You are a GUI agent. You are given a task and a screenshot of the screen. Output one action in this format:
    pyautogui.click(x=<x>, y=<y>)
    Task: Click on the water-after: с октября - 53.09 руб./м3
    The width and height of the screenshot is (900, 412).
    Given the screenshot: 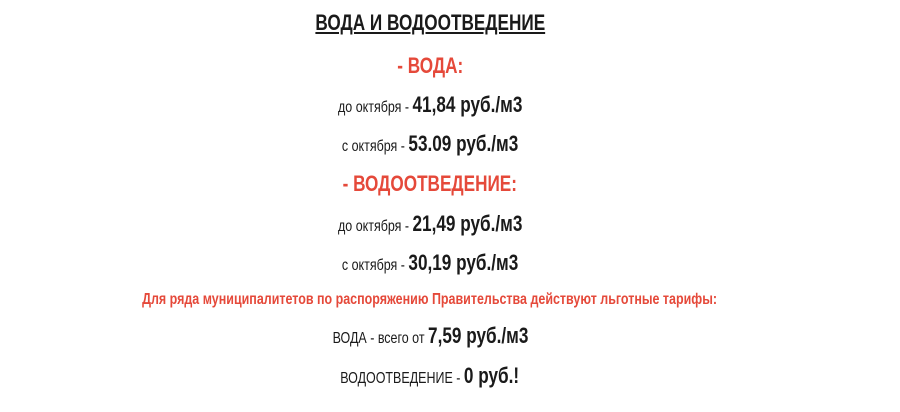 What is the action you would take?
    pyautogui.click(x=430, y=144)
    